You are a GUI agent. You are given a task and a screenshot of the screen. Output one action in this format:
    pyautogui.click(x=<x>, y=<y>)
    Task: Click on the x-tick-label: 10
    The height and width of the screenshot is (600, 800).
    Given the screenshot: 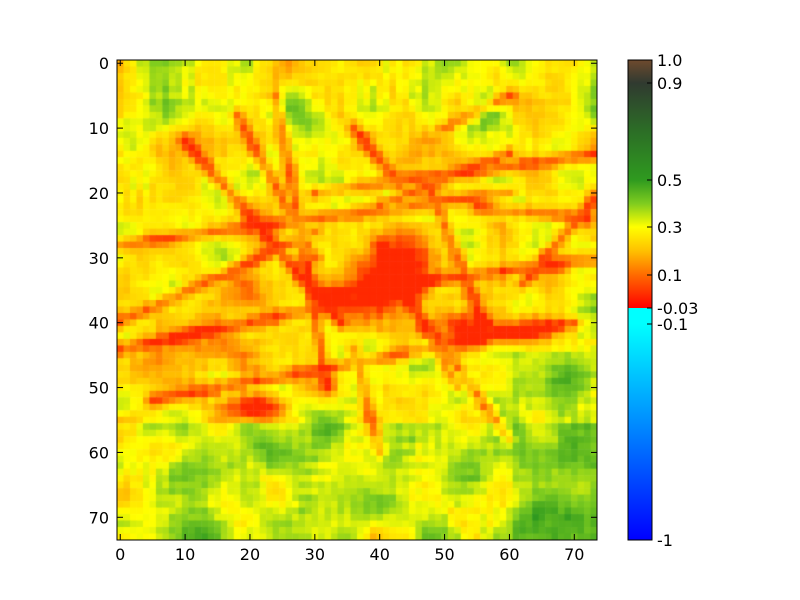 What is the action you would take?
    pyautogui.click(x=185, y=554)
    